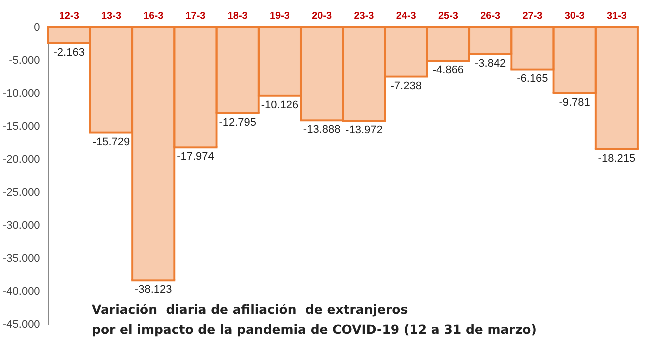 The height and width of the screenshot is (349, 650). I want to click on x-tick-label: 17-3, so click(196, 16).